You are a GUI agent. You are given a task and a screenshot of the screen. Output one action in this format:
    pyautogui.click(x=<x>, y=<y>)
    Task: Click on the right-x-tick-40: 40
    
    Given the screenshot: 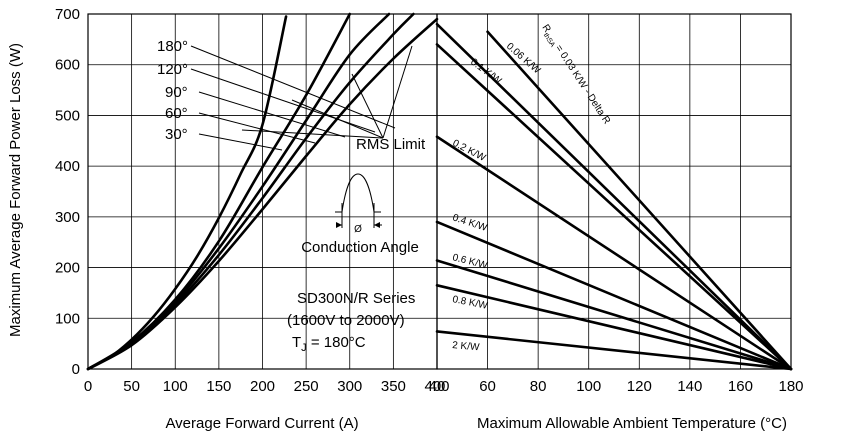 What is the action you would take?
    pyautogui.click(x=437, y=386)
    